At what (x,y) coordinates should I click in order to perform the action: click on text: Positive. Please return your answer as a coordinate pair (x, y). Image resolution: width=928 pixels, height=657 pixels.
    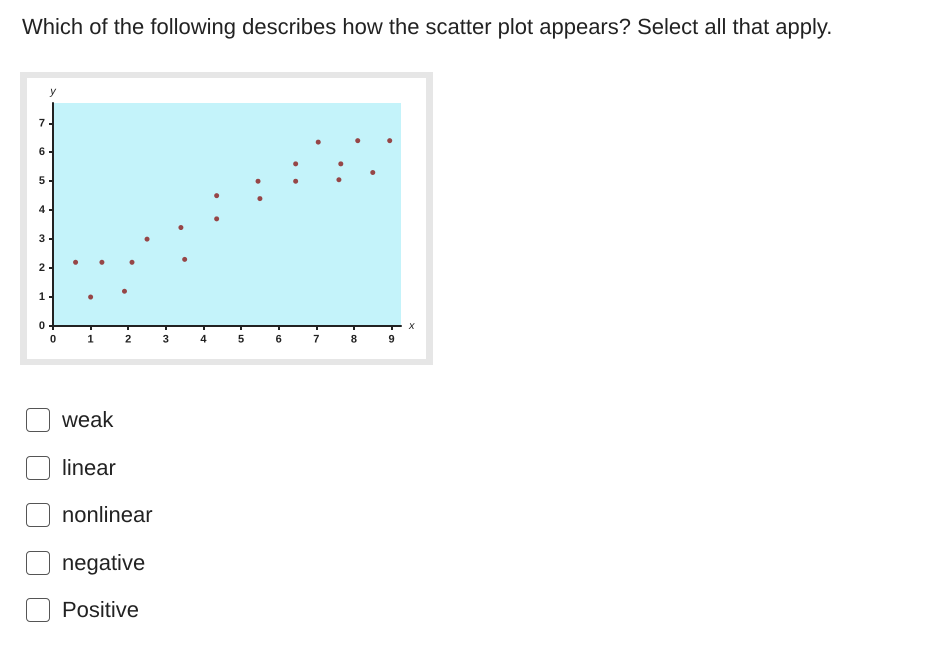
    Looking at the image, I should click on (101, 610).